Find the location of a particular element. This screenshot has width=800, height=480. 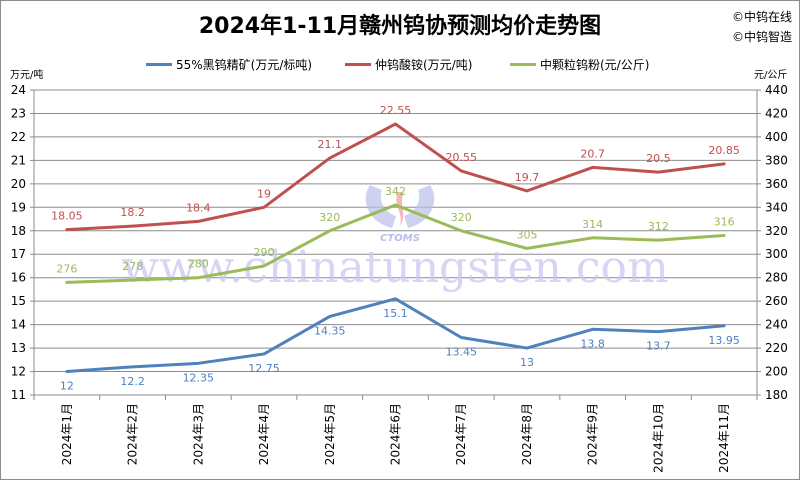

watermark-logo-right is located at coordinates (419, 206).